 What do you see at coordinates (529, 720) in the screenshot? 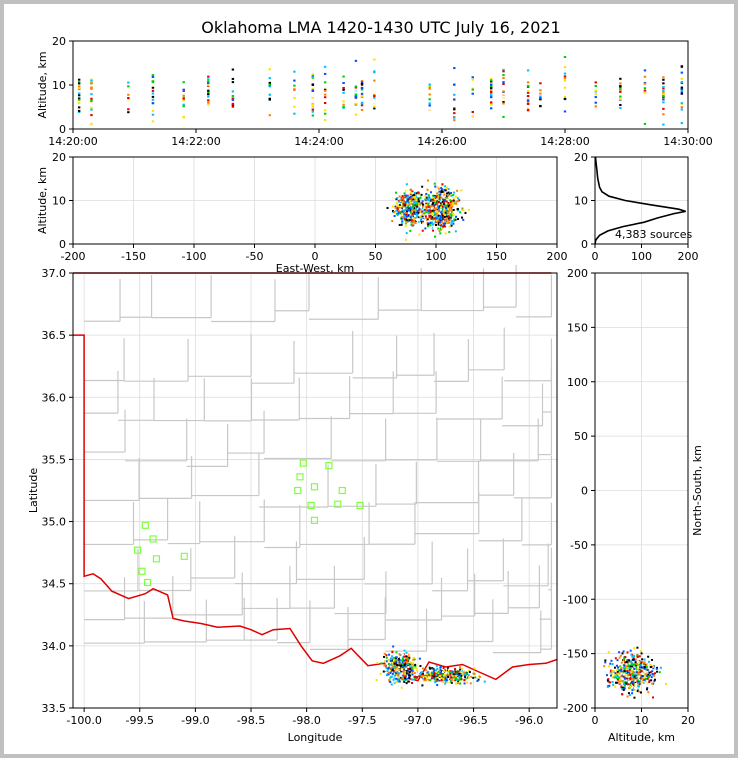
I see `x-tick-label: -96.0` at bounding box center [529, 720].